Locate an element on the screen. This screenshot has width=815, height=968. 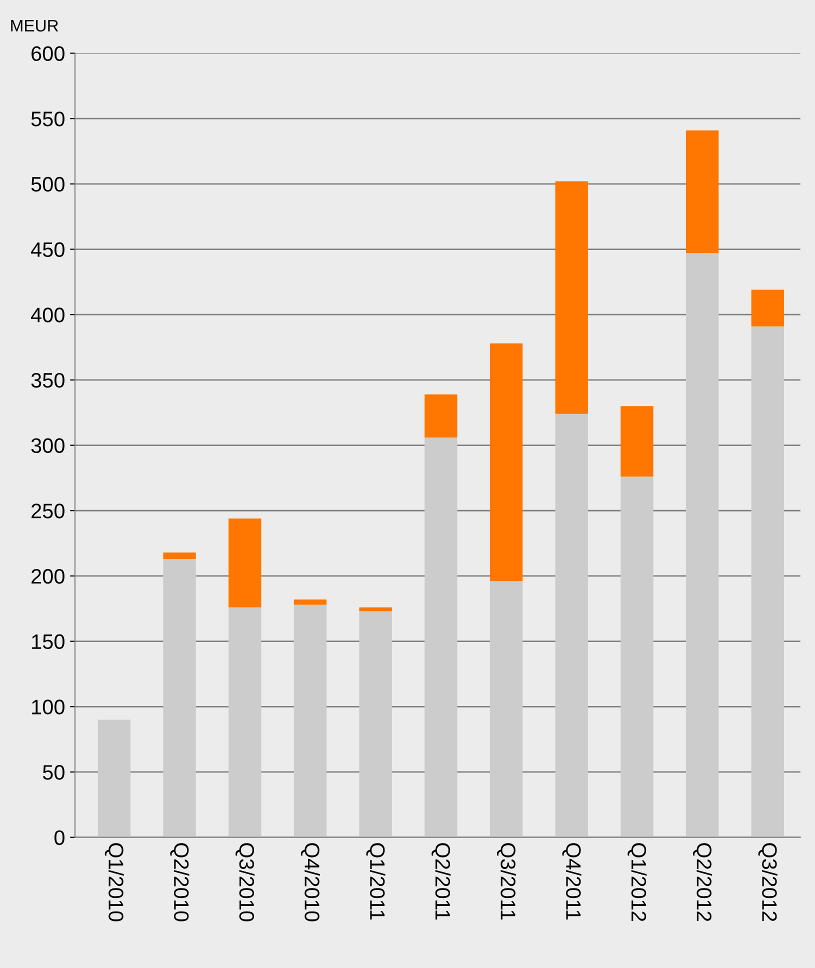
y-tick-label: 500 is located at coordinates (47, 184).